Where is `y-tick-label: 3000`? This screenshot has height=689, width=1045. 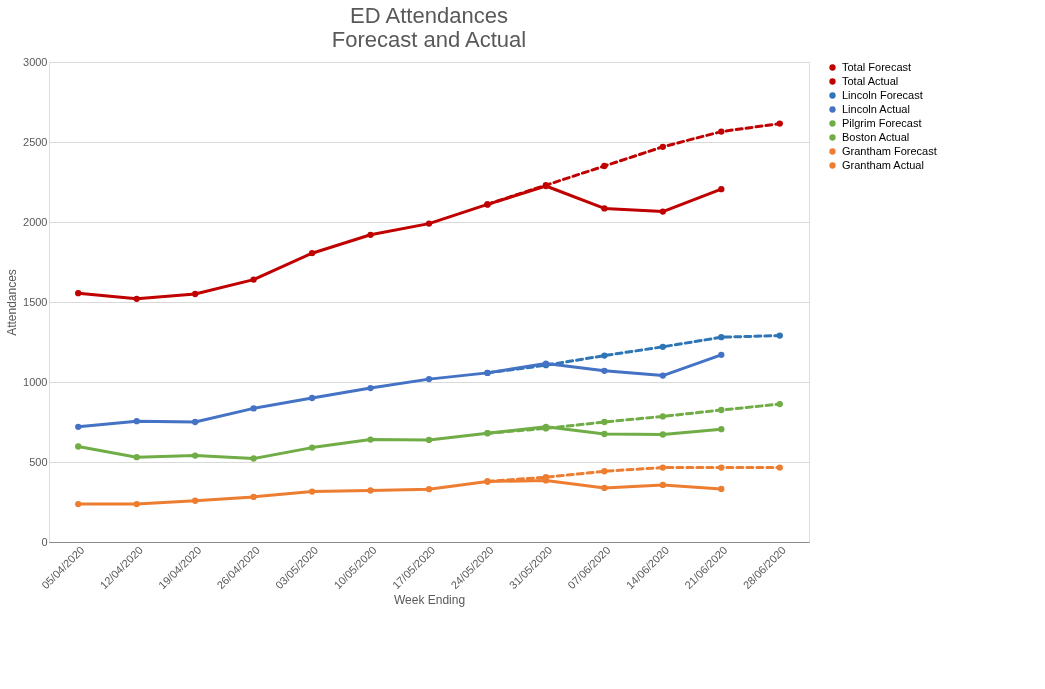 y-tick-label: 3000 is located at coordinates (35, 61).